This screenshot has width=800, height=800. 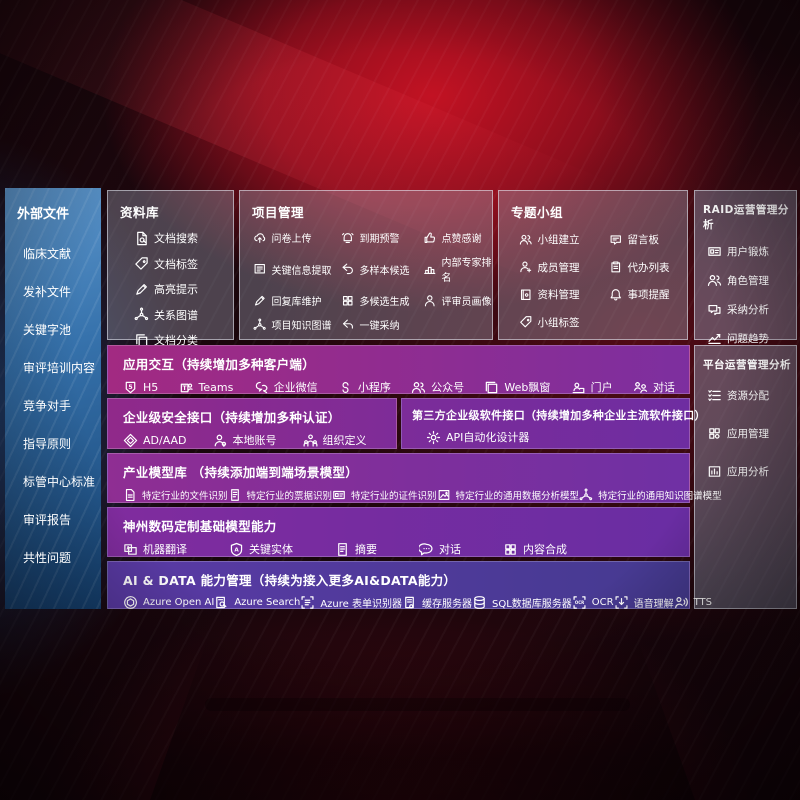 I want to click on external-file-item: 审评培训内容, so click(x=59, y=368).